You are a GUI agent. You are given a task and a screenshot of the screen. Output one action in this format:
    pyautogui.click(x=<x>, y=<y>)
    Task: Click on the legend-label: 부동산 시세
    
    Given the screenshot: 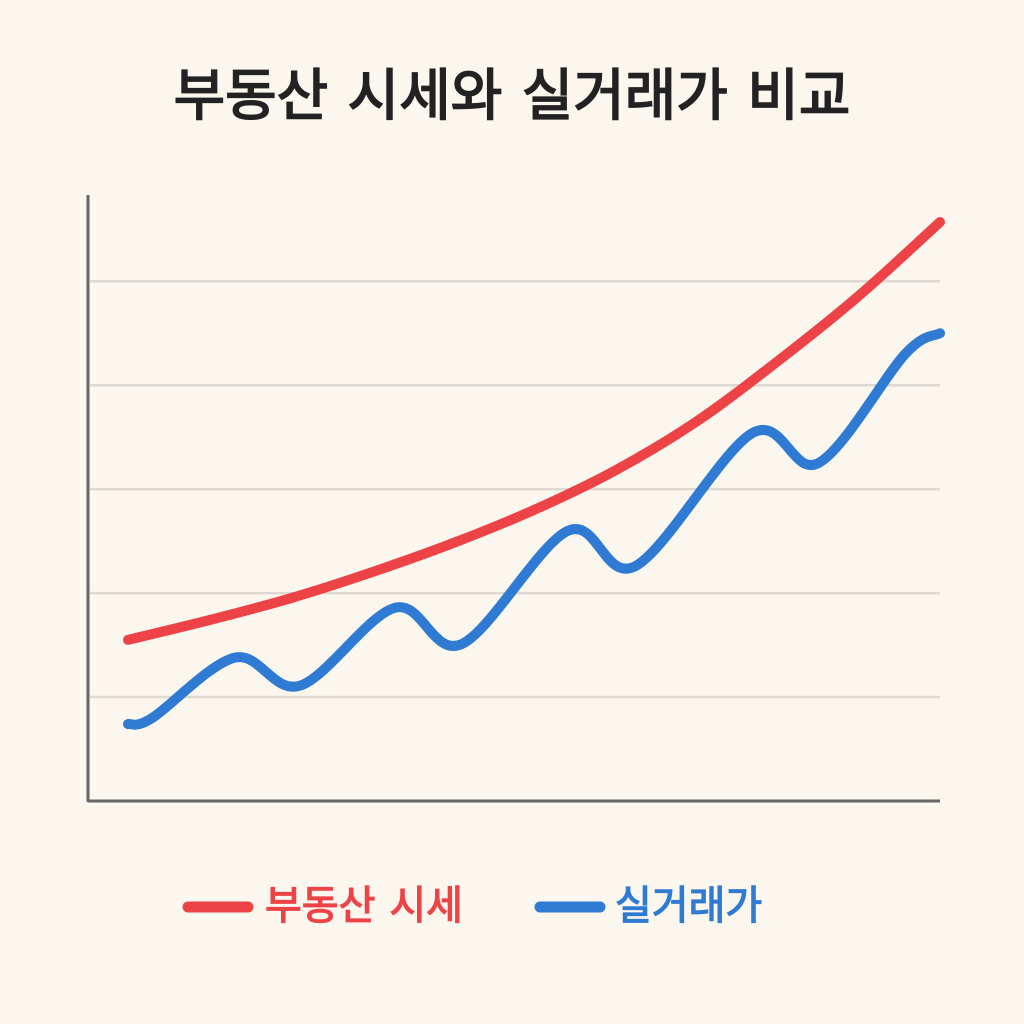 What is the action you would take?
    pyautogui.click(x=364, y=906)
    